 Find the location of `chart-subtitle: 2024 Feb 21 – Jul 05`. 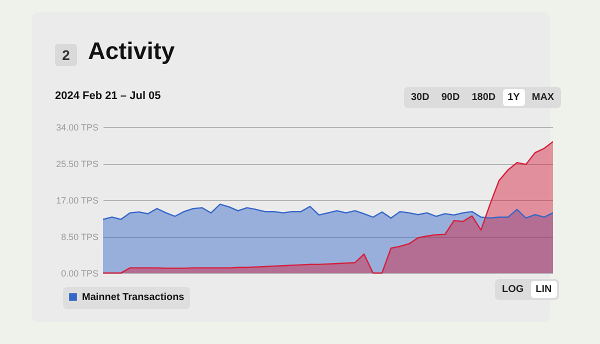

chart-subtitle: 2024 Feb 21 – Jul 05 is located at coordinates (108, 96).